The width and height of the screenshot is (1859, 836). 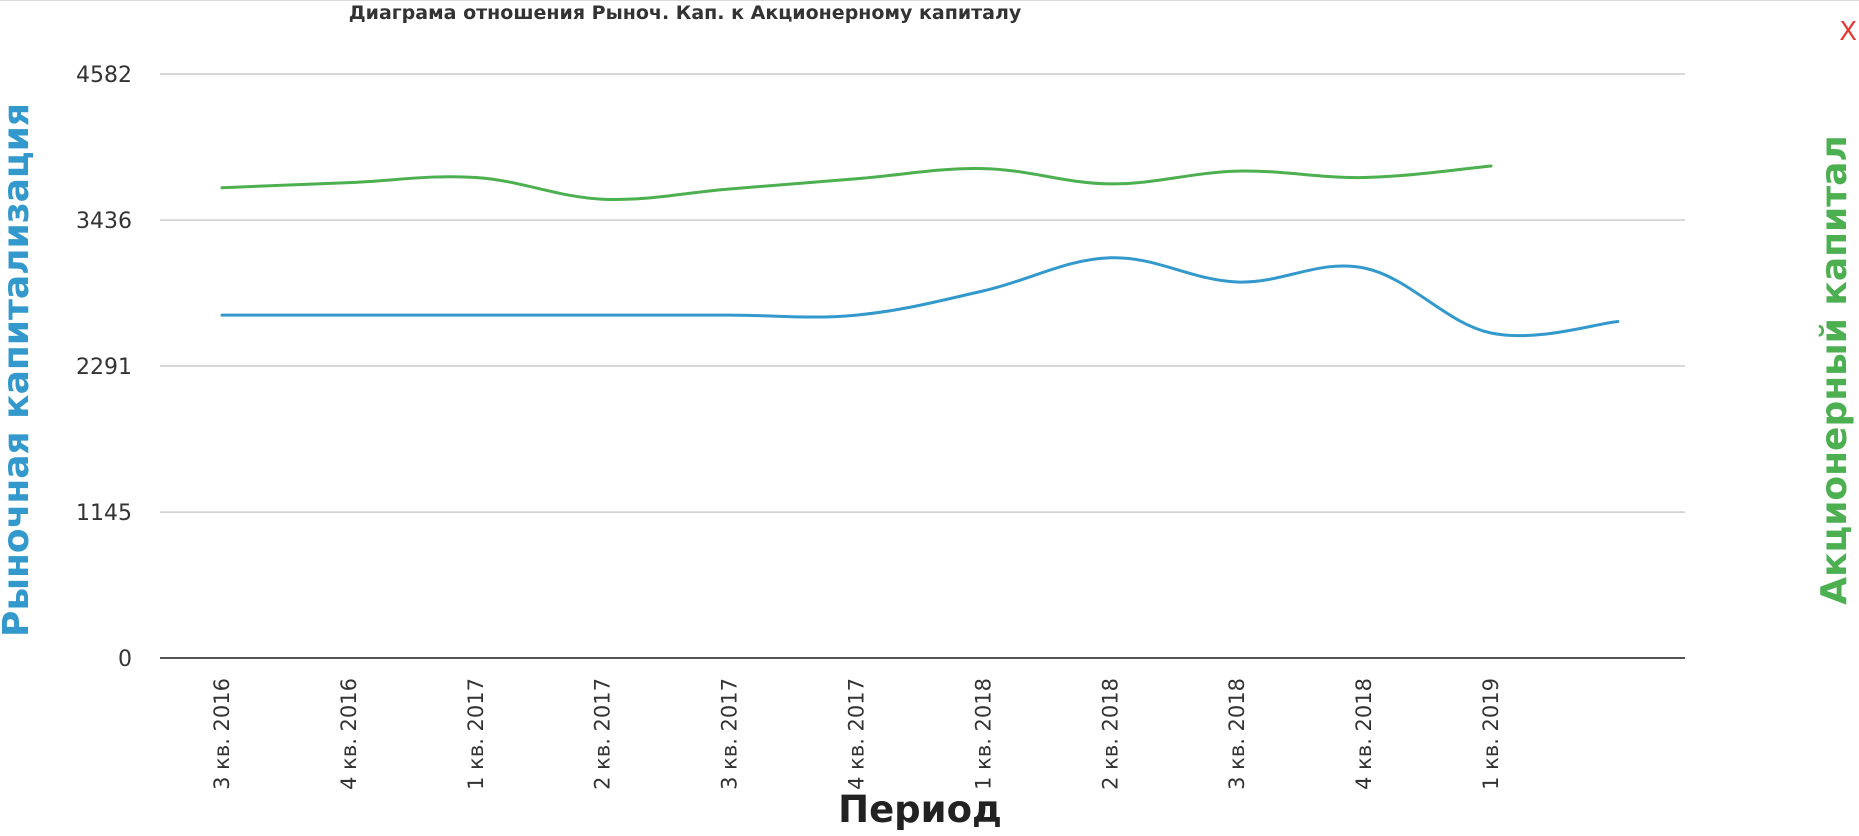 I want to click on x-tick-label: 2 кв. 2018, so click(x=1110, y=734).